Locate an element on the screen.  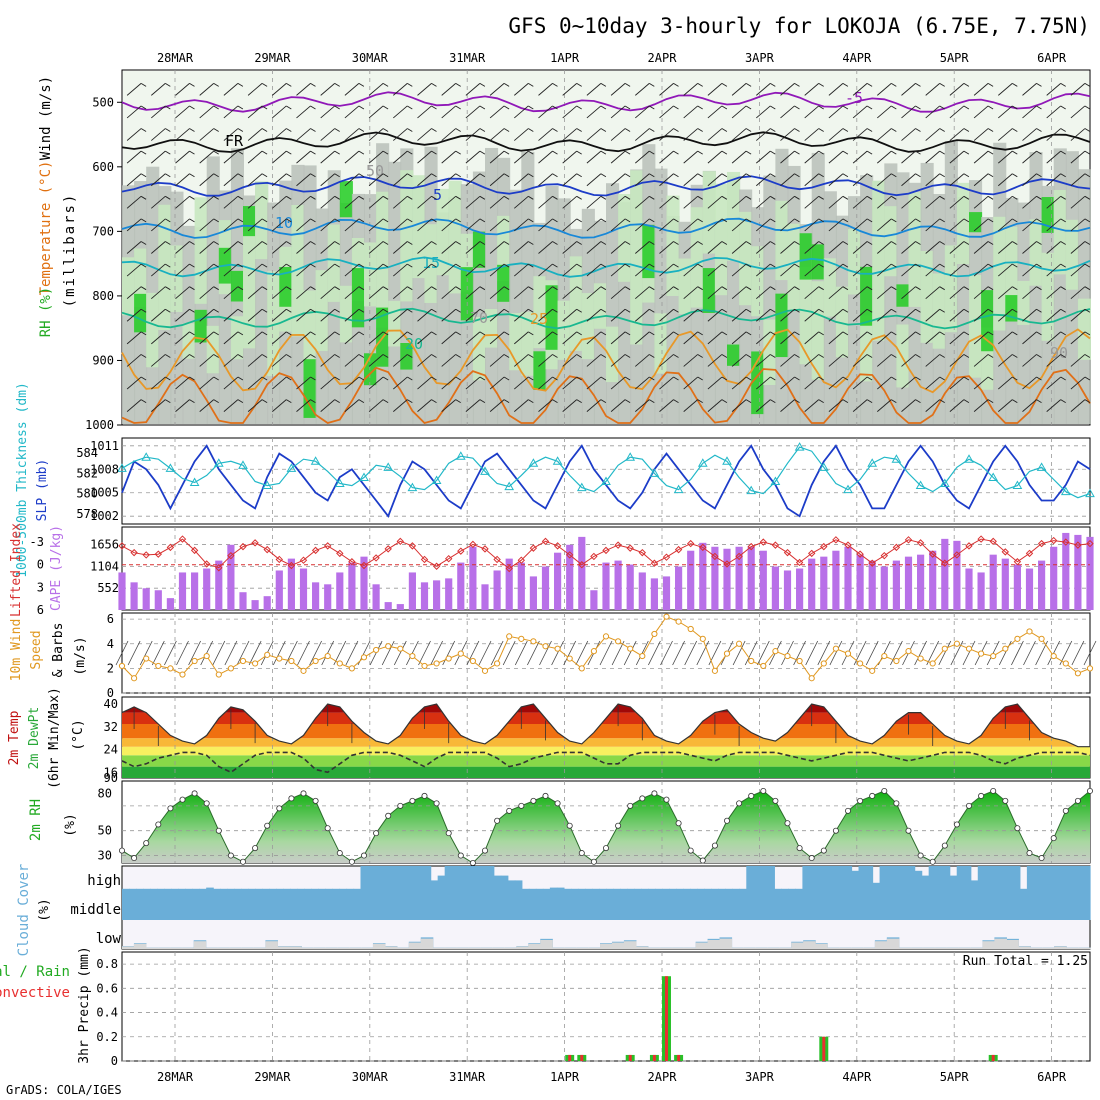
rh-band-green is located at coordinates (734, 355).